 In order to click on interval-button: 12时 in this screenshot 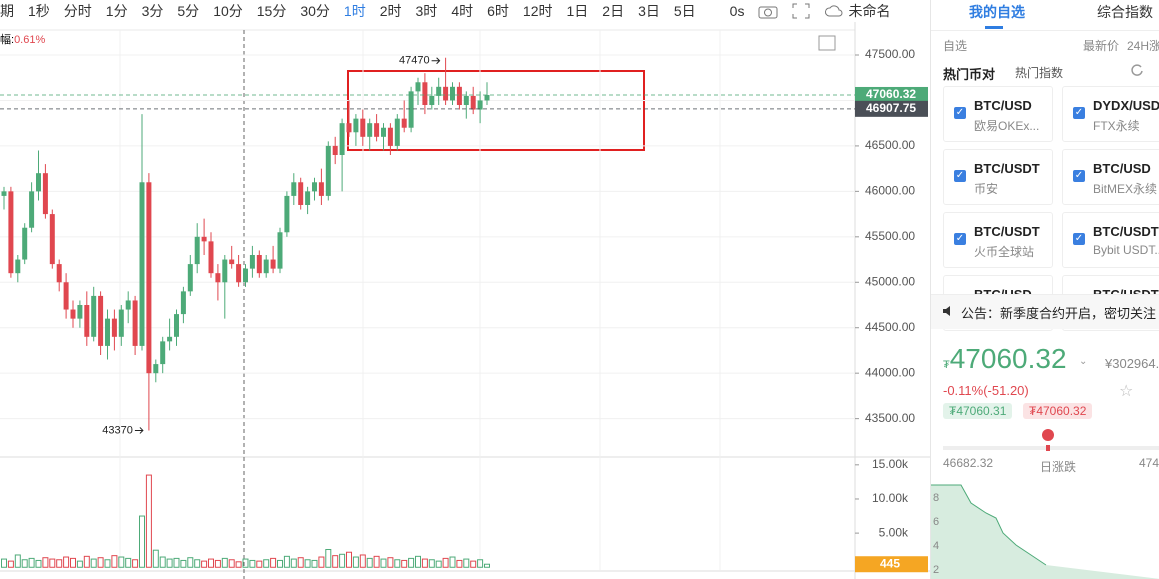, I will do `click(537, 11)`.